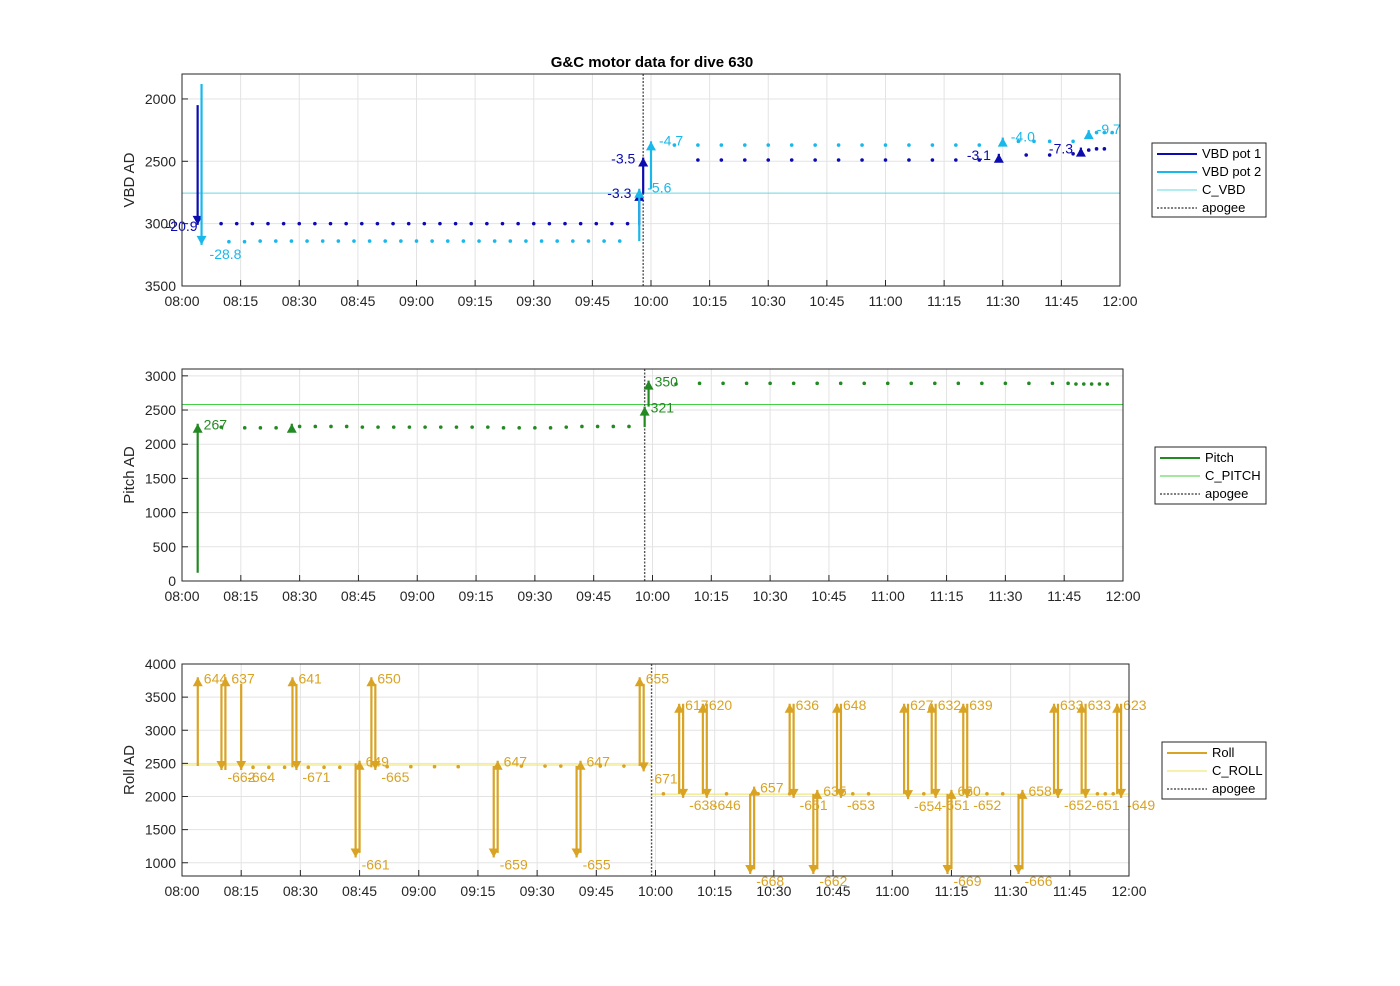  Describe the element at coordinates (1011, 891) in the screenshot. I see `x-tick-label: 11:30` at that location.